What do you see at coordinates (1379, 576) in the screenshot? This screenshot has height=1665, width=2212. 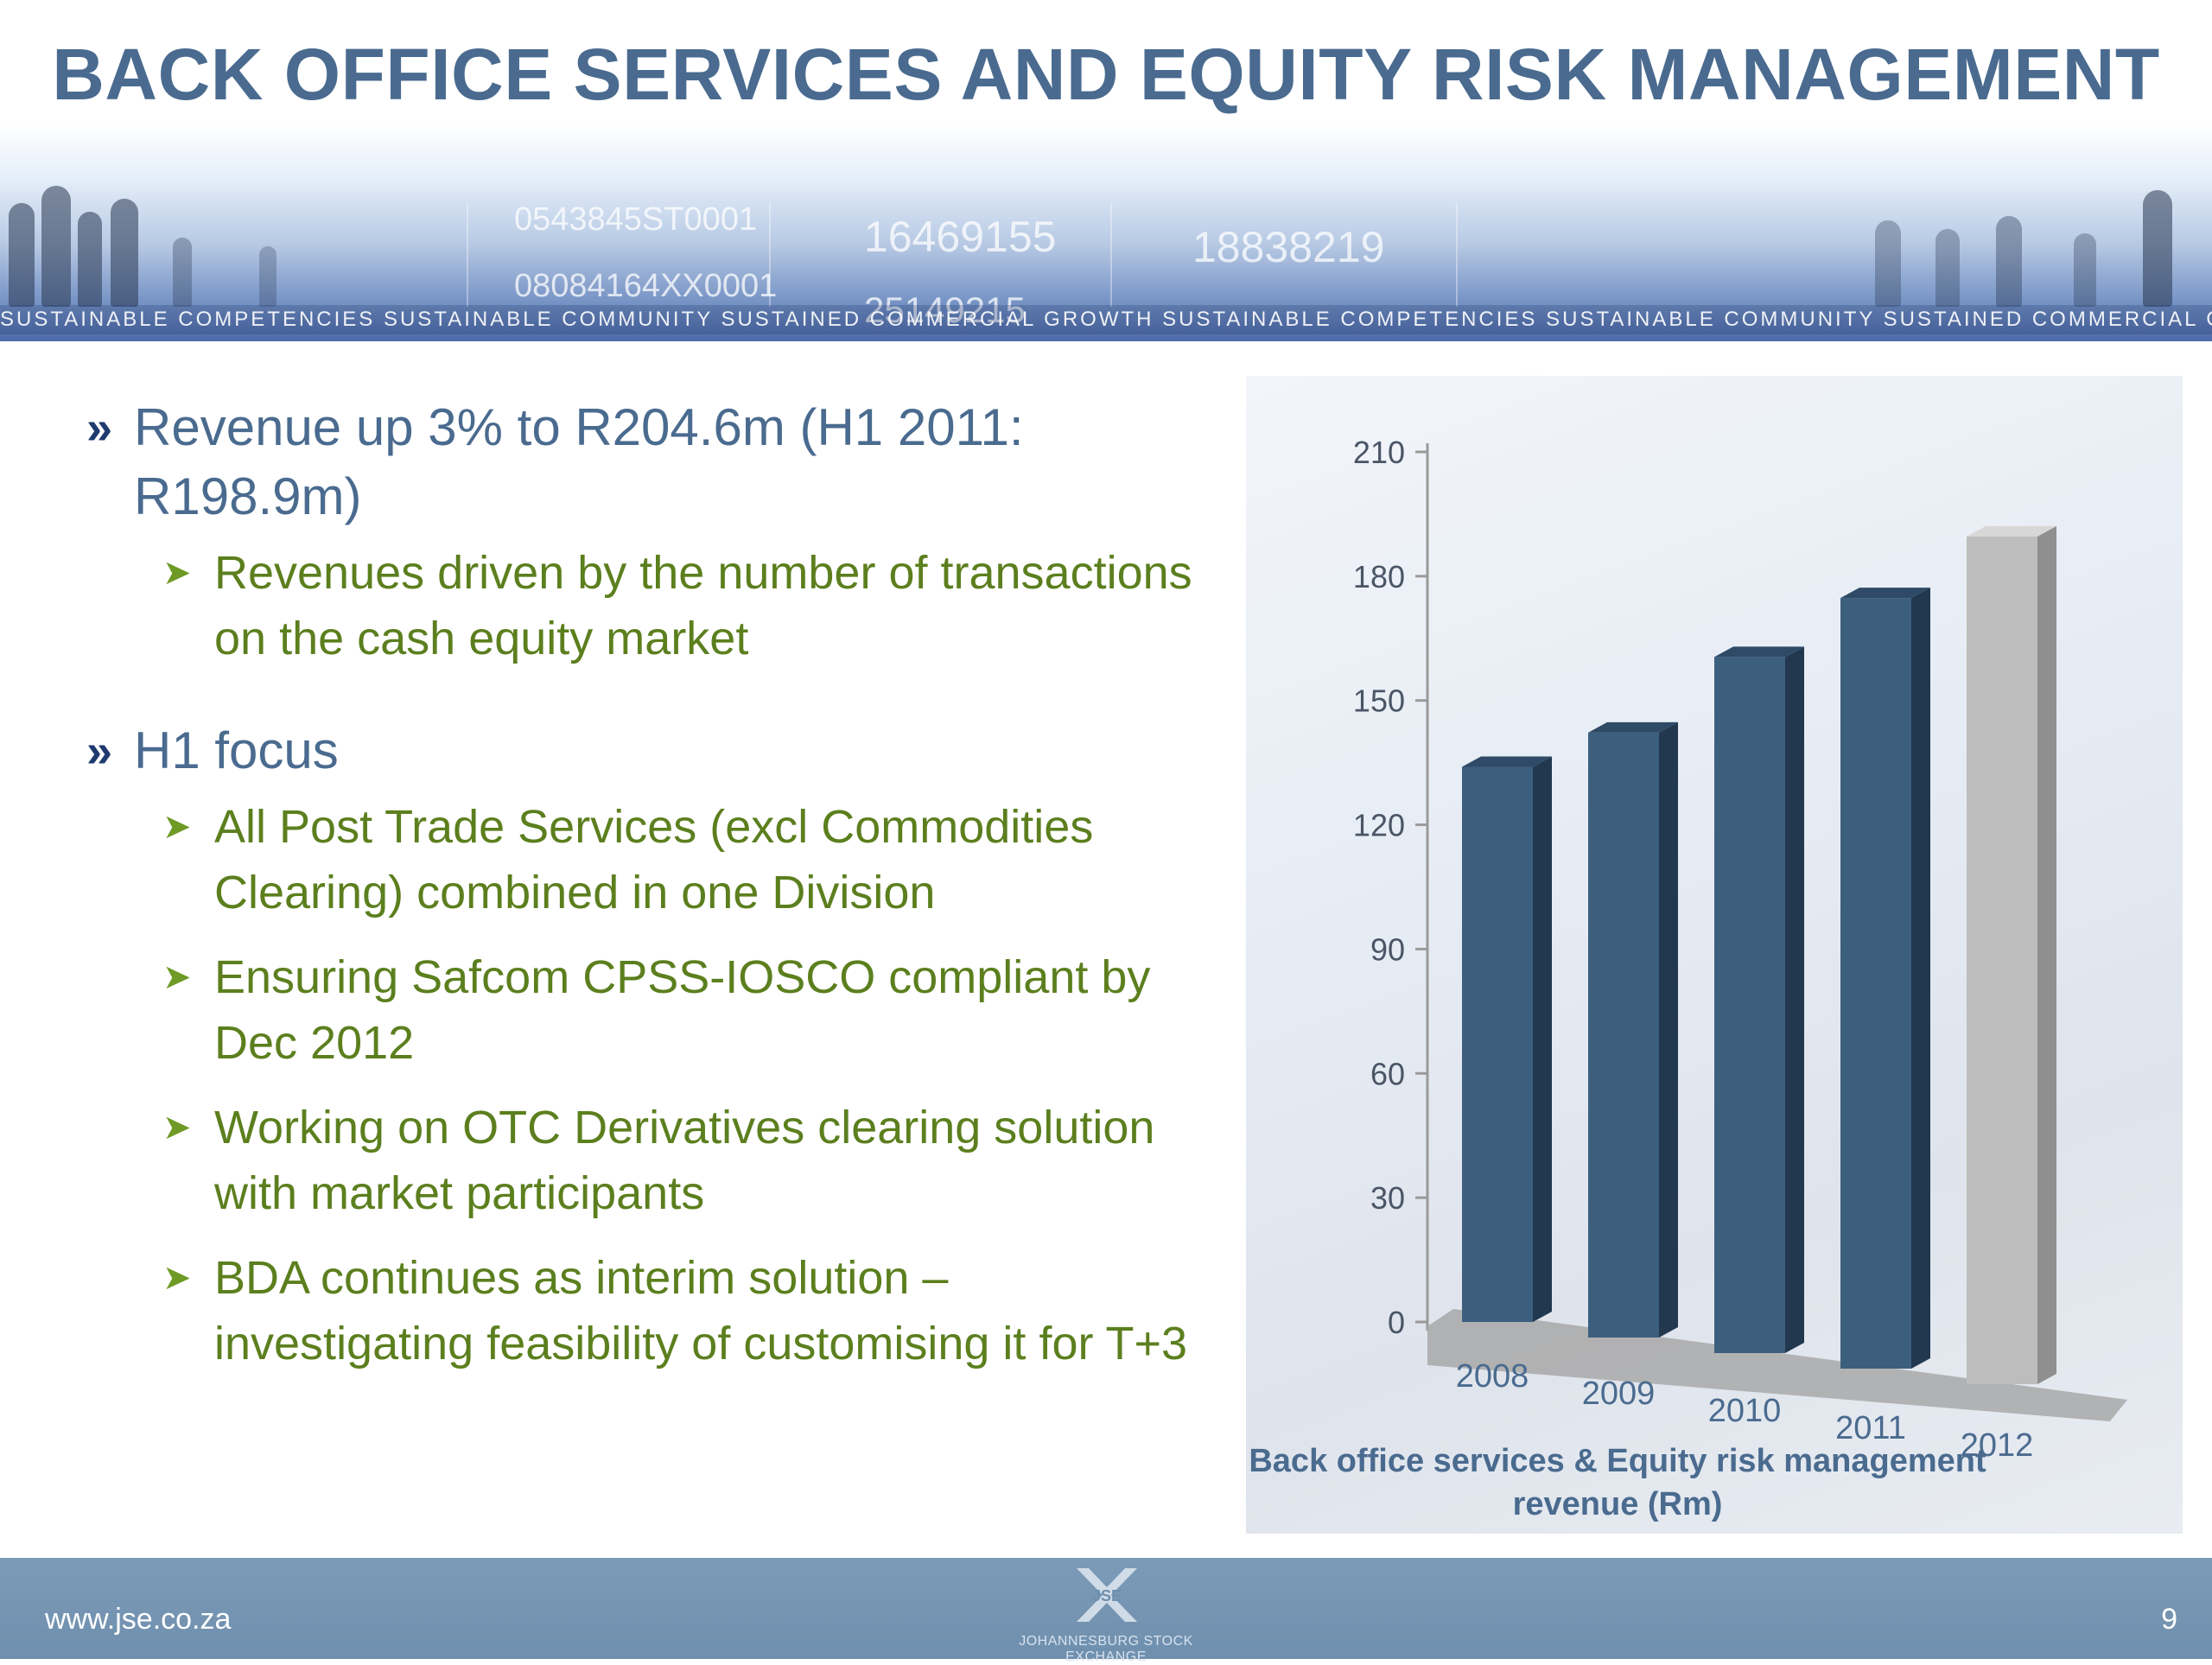 I see `y-tick-label: 180` at bounding box center [1379, 576].